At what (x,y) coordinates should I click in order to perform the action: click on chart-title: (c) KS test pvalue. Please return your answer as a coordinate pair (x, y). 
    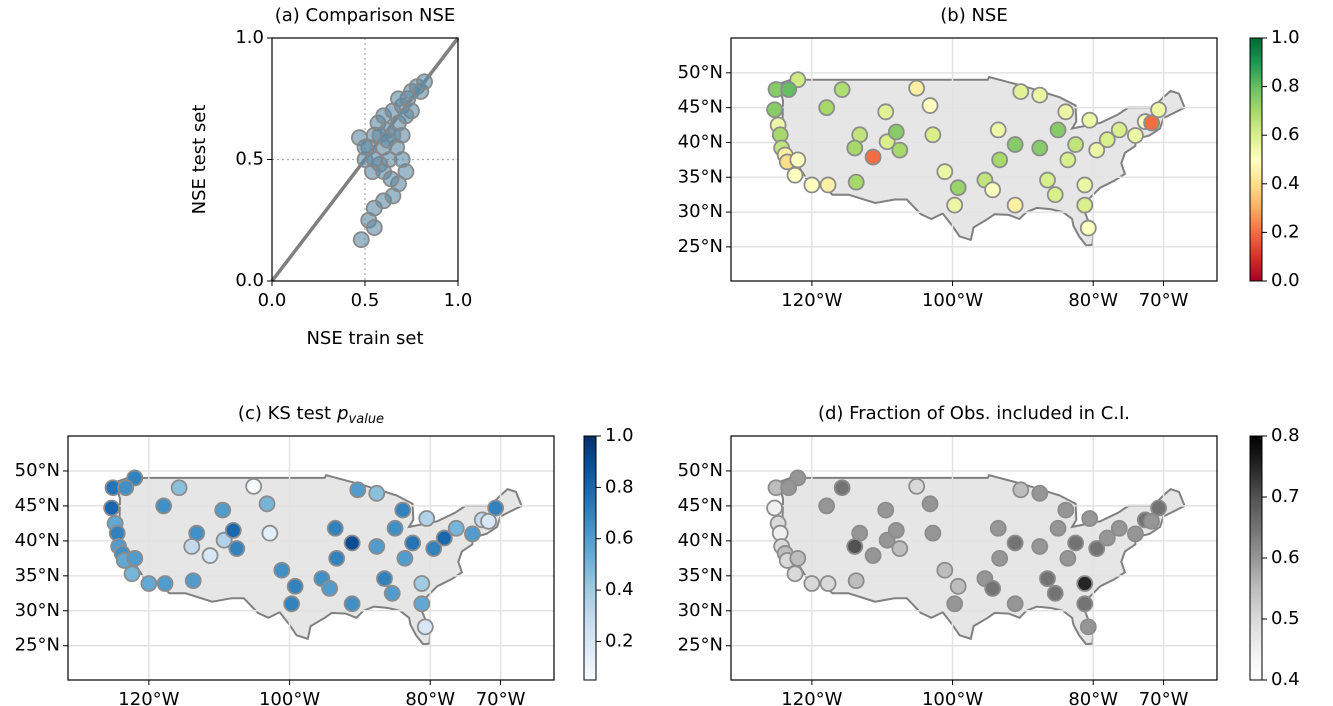
    Looking at the image, I should click on (311, 415).